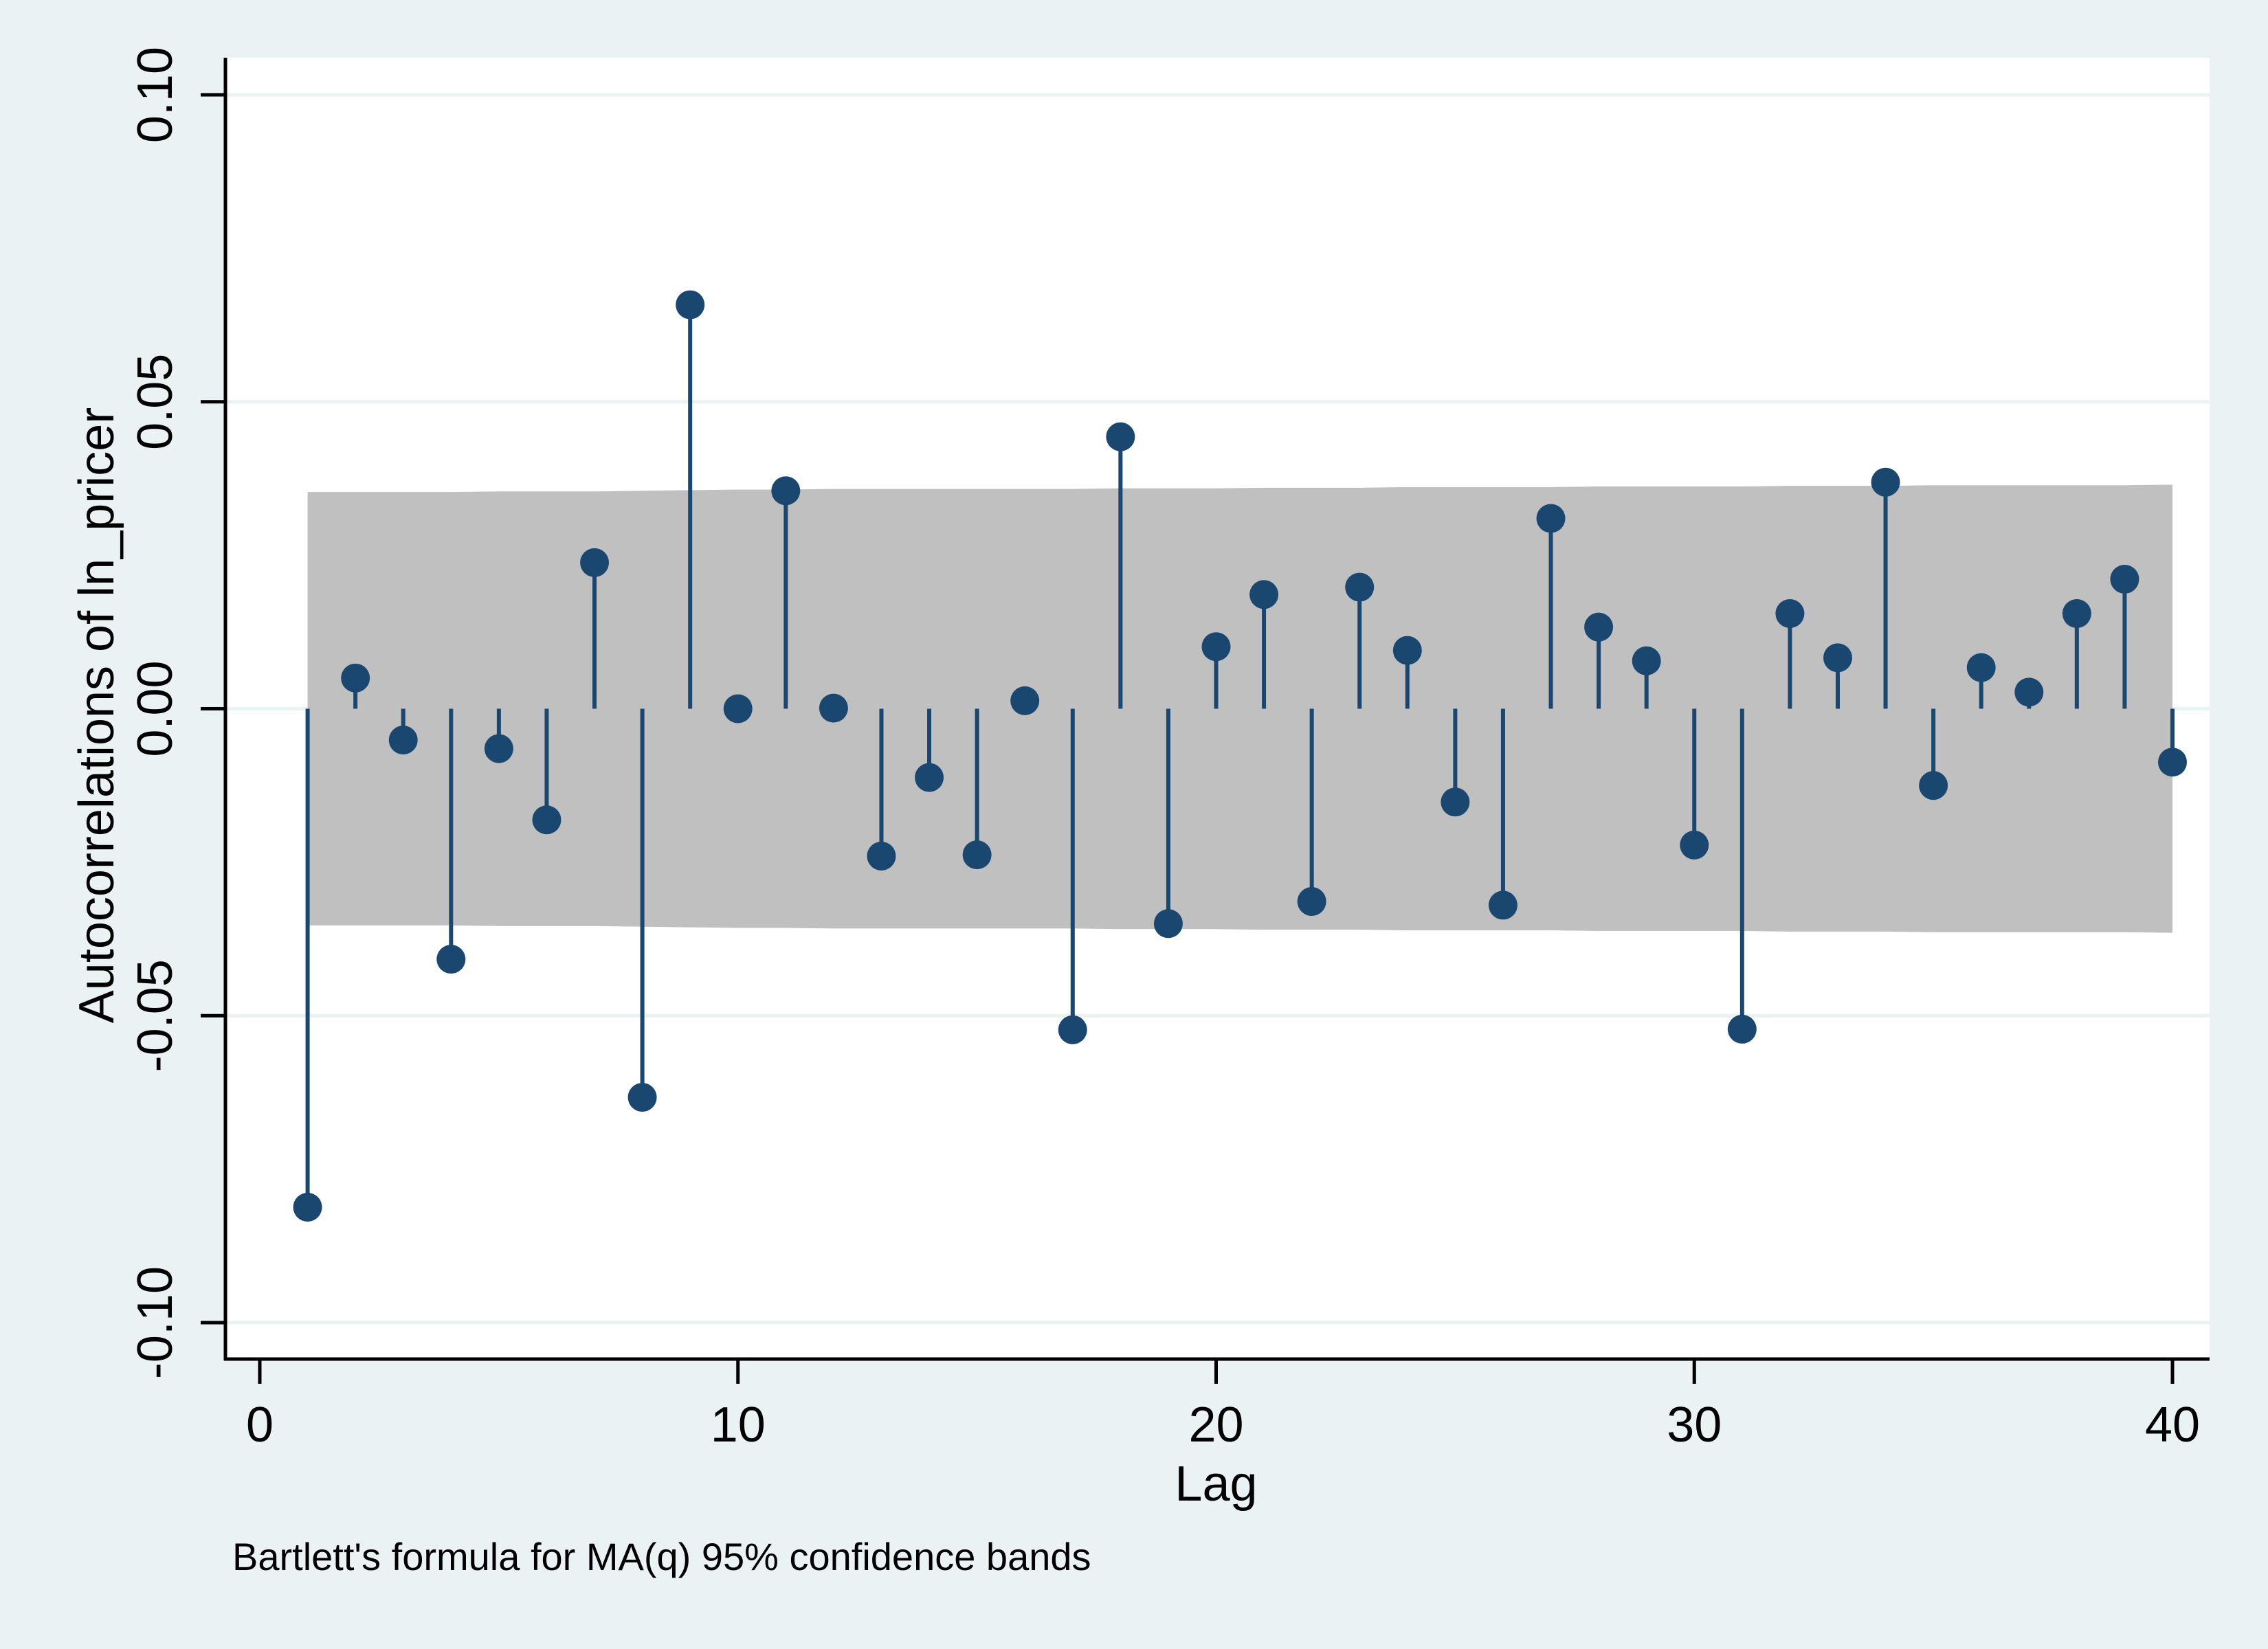 The width and height of the screenshot is (2268, 1649). What do you see at coordinates (155, 1322) in the screenshot?
I see `y-tick-label-0: -0.10` at bounding box center [155, 1322].